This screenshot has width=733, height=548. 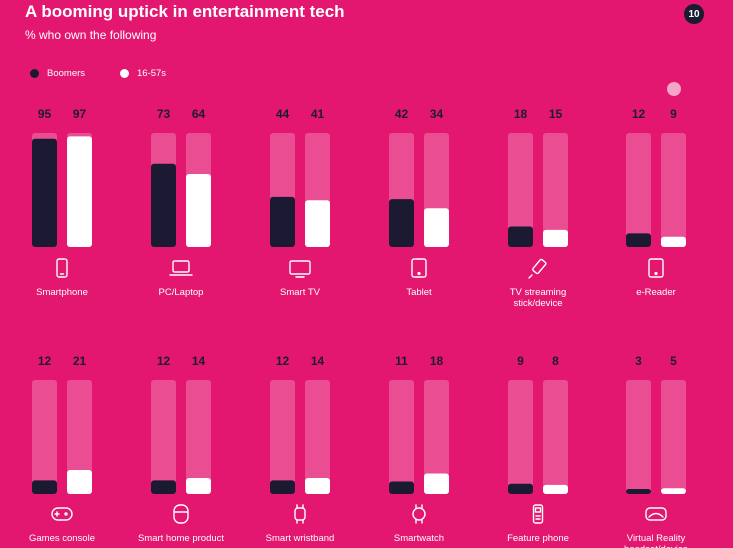 What do you see at coordinates (538, 449) in the screenshot?
I see `bar-group-feature-phone: 9 8 Feature phone` at bounding box center [538, 449].